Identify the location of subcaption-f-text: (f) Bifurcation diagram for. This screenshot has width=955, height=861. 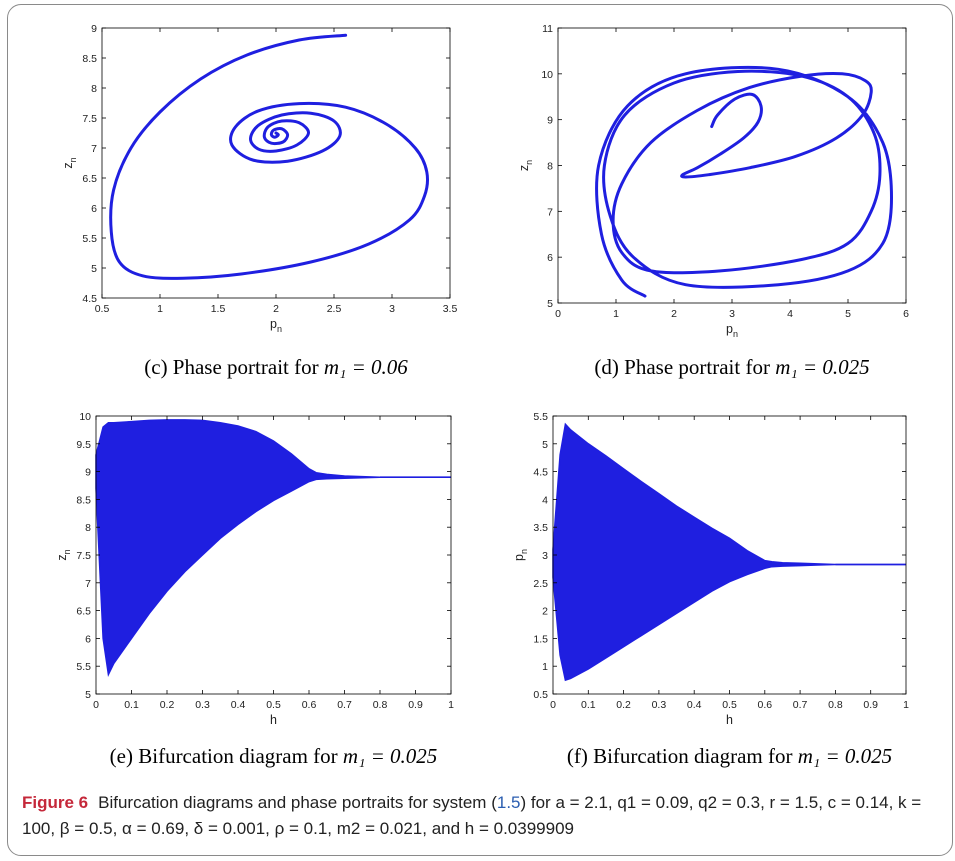
(682, 756).